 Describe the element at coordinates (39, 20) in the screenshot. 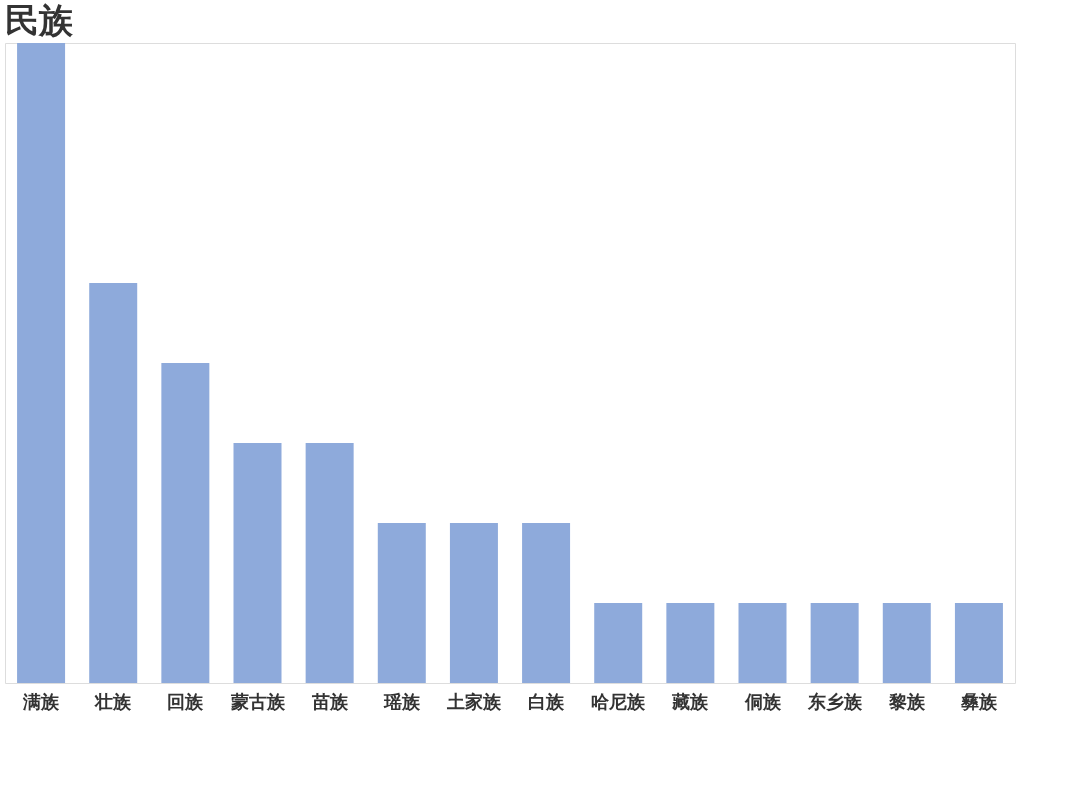

I see `chart-title: 民族` at that location.